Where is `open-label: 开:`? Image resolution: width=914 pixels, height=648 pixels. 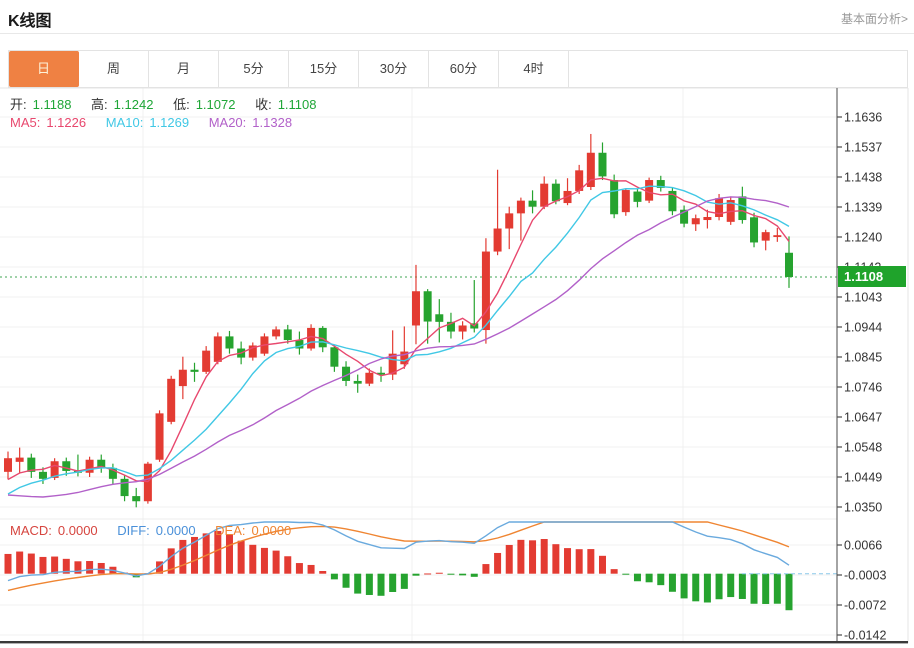
open-label: 开: is located at coordinates (18, 104).